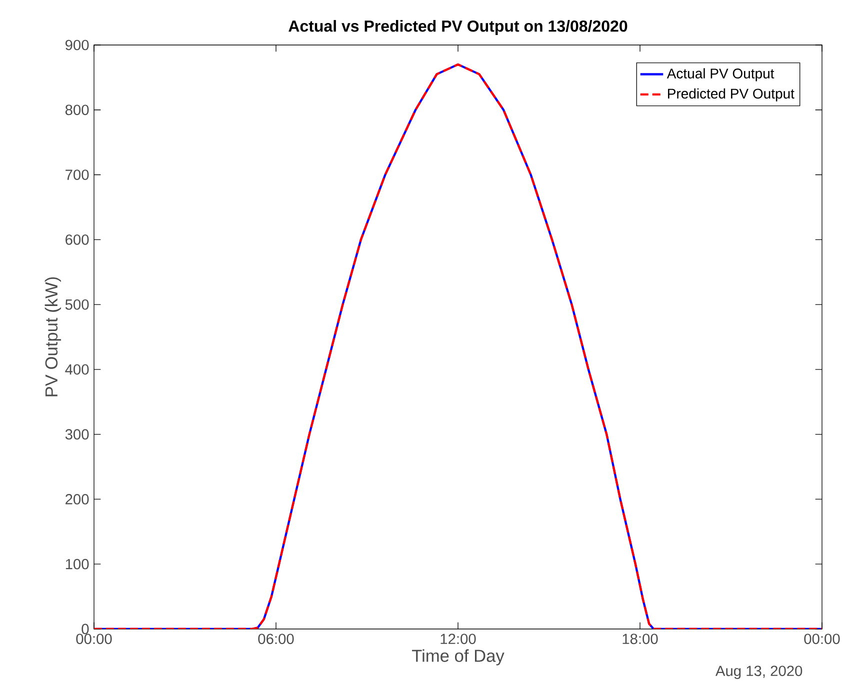 The width and height of the screenshot is (850, 698). What do you see at coordinates (77, 434) in the screenshot?
I see `y-tick-label: 300` at bounding box center [77, 434].